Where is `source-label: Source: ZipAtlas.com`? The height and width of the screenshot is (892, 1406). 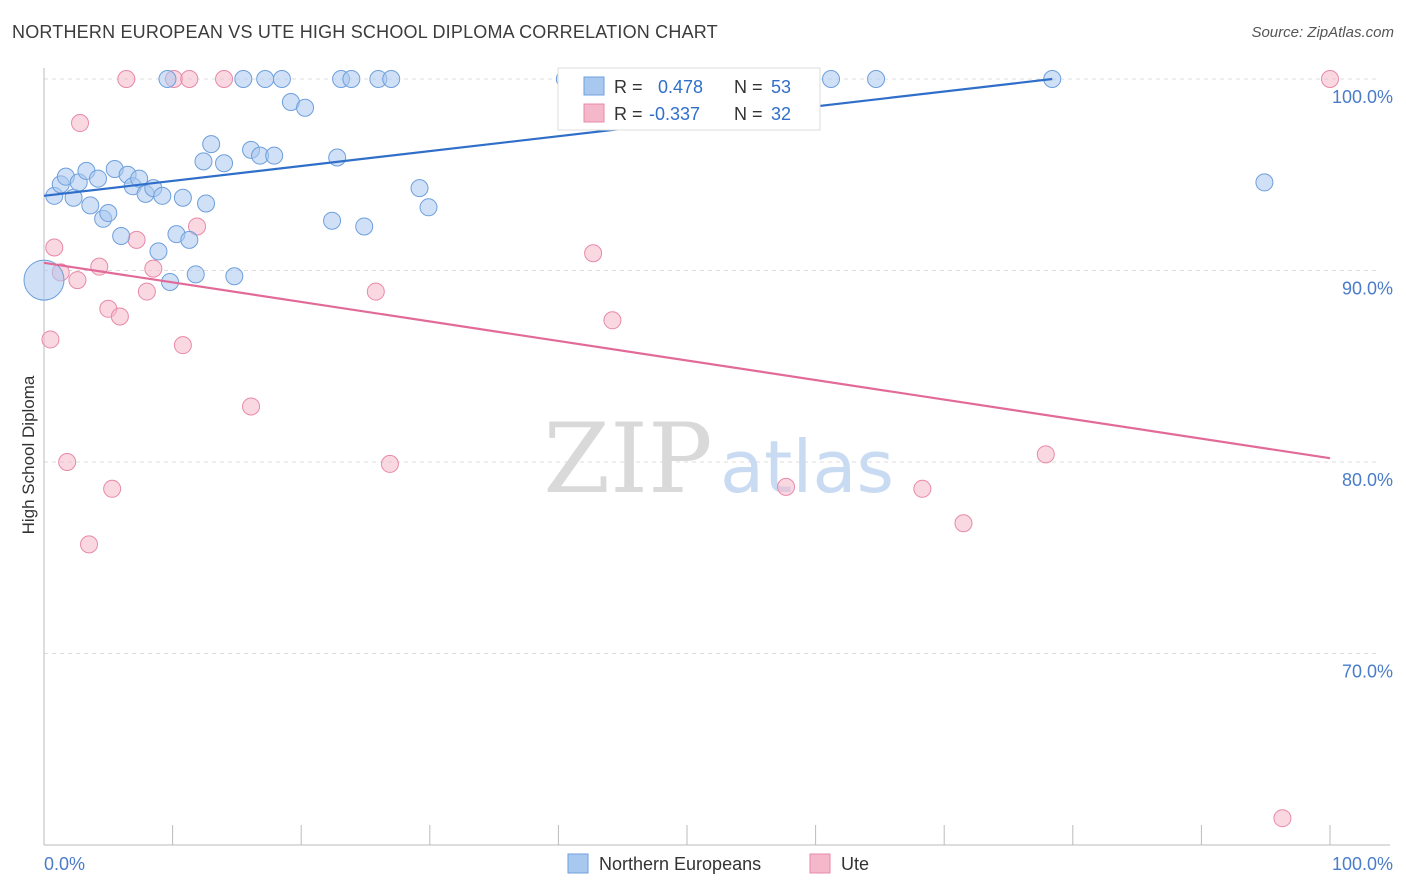
source-label: Source: ZipAtlas.com is located at coordinates (1322, 32).